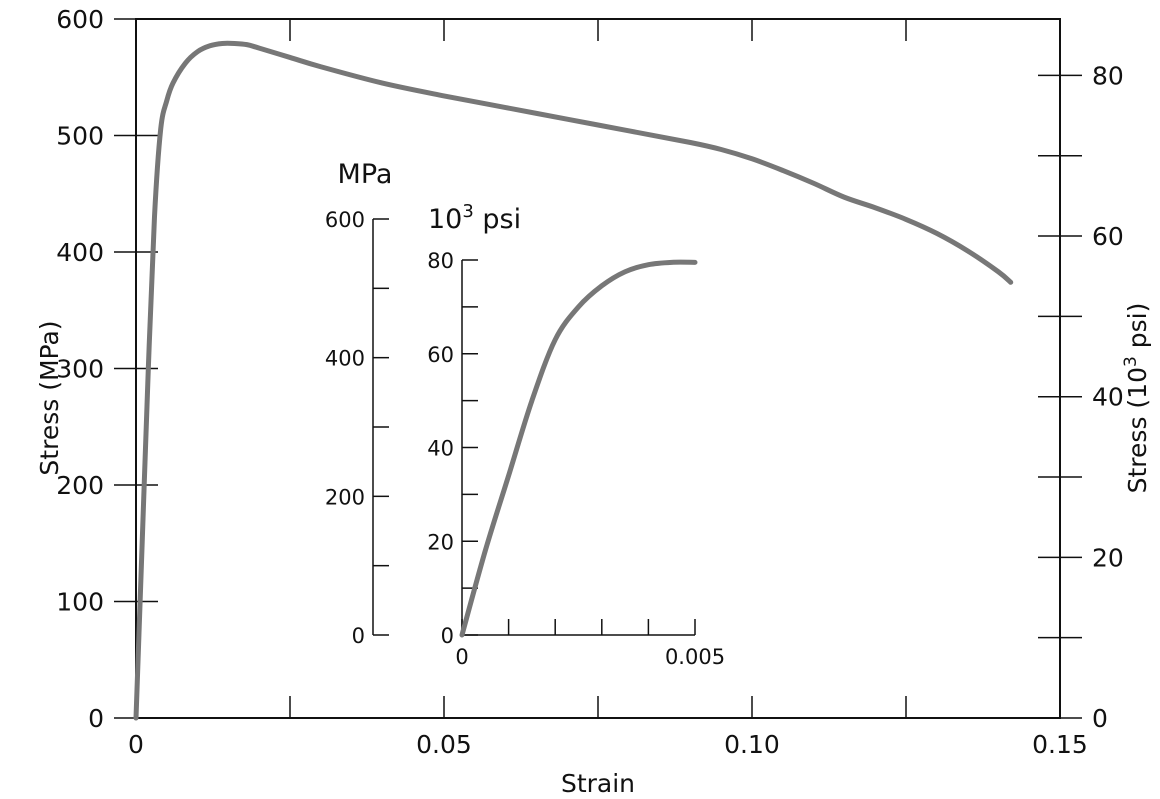 Image resolution: width=1160 pixels, height=799 pixels. I want to click on inset-left-unit-label: MPa, so click(365, 174).